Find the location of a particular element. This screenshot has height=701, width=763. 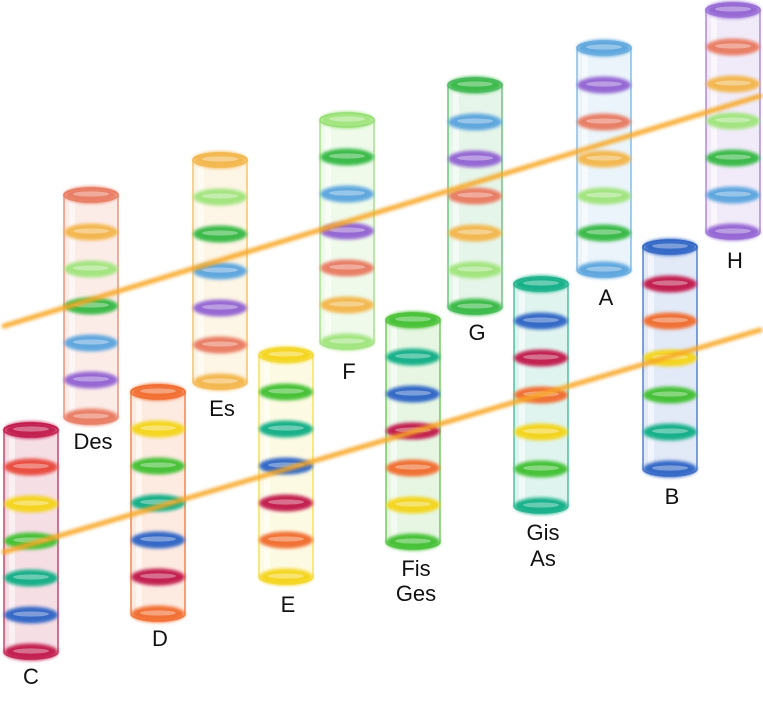

label-g: G is located at coordinates (476, 332).